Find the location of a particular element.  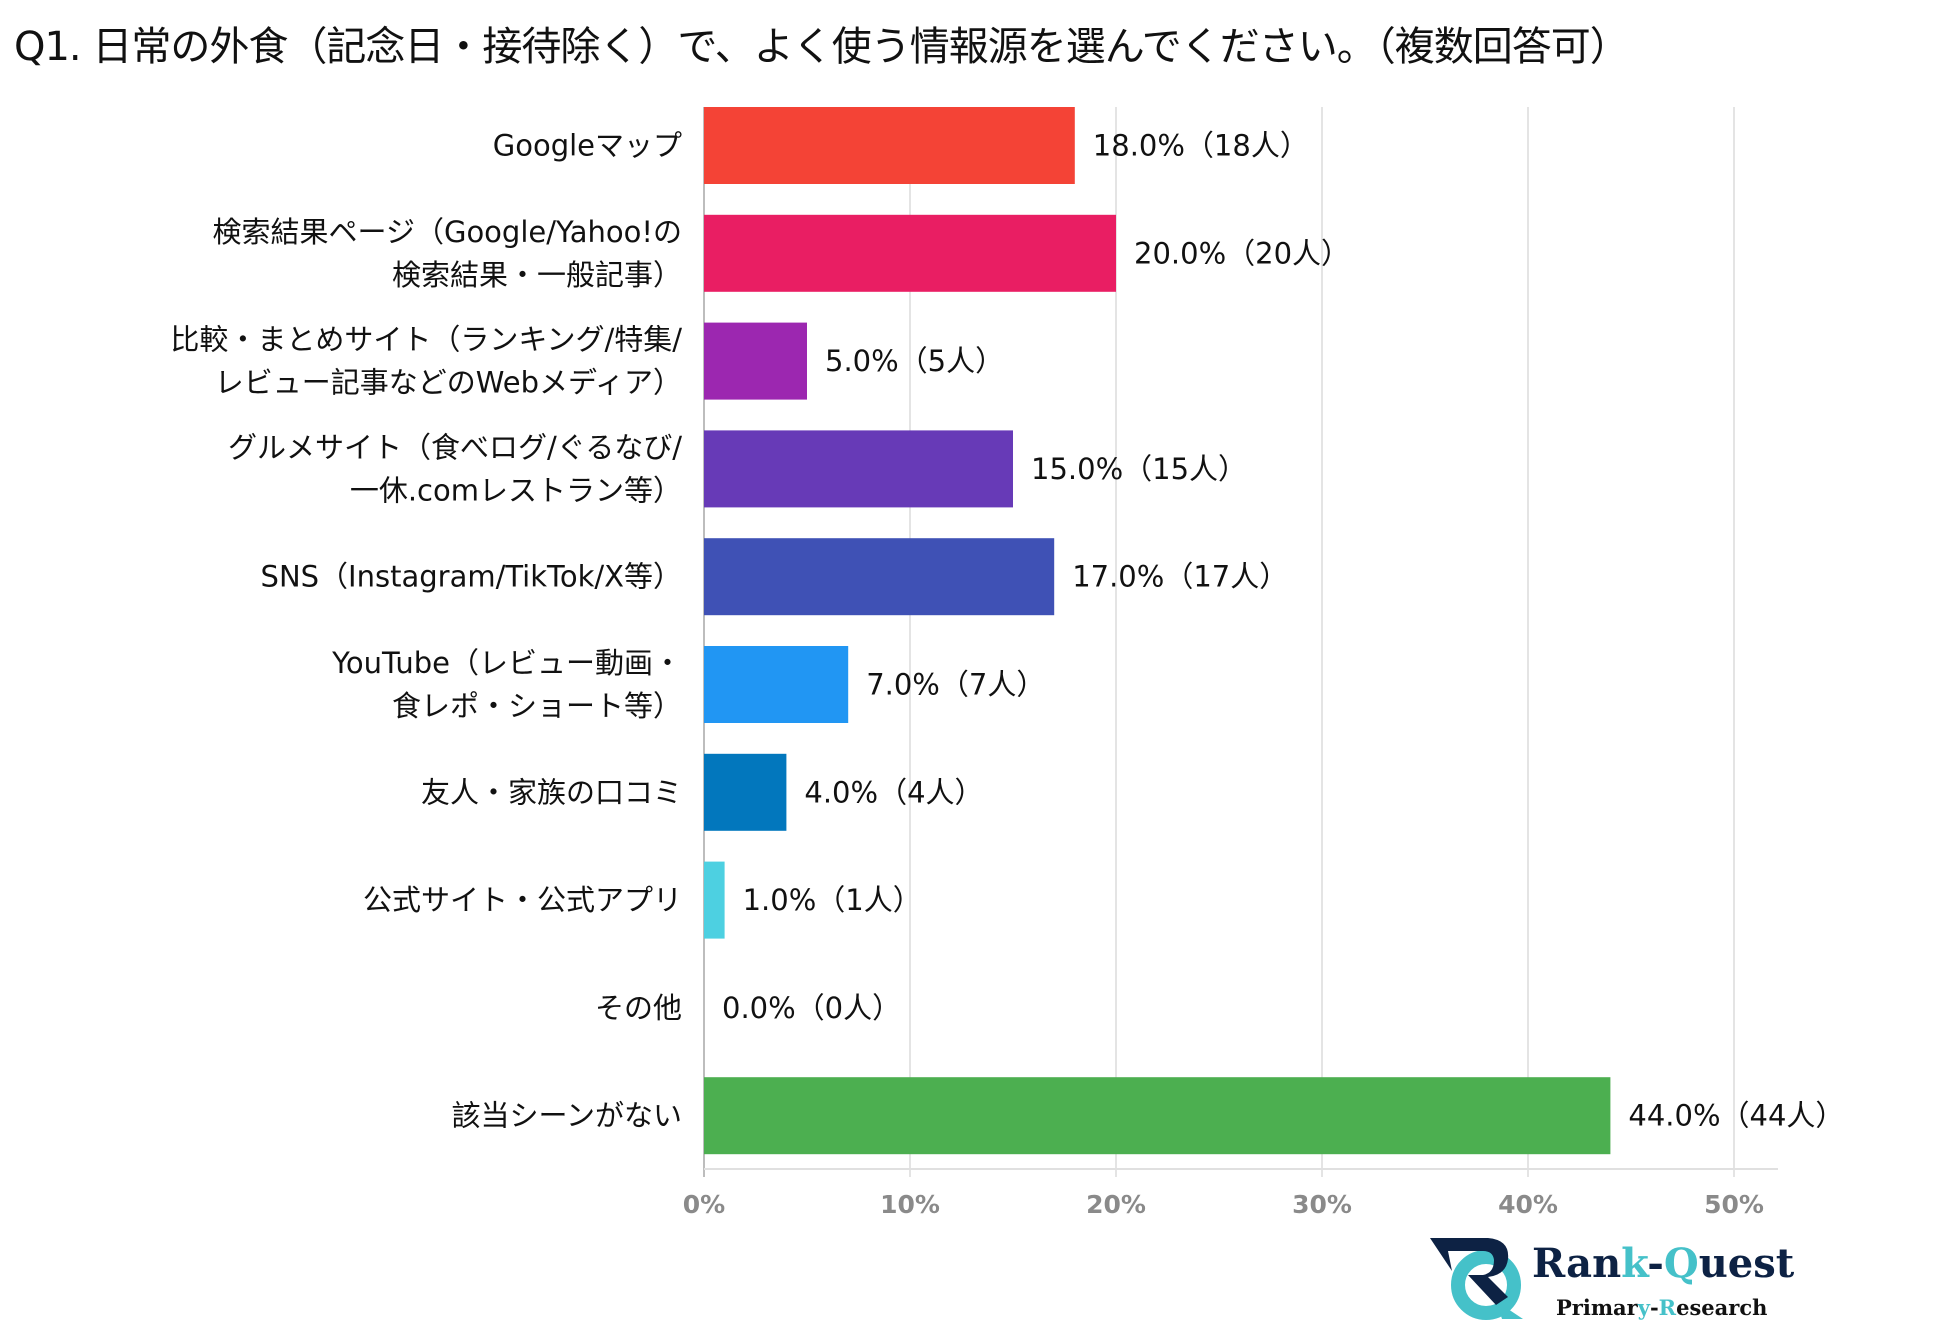

category-label-line: SNS（Instagram/TikTok/X等） is located at coordinates (471, 577).